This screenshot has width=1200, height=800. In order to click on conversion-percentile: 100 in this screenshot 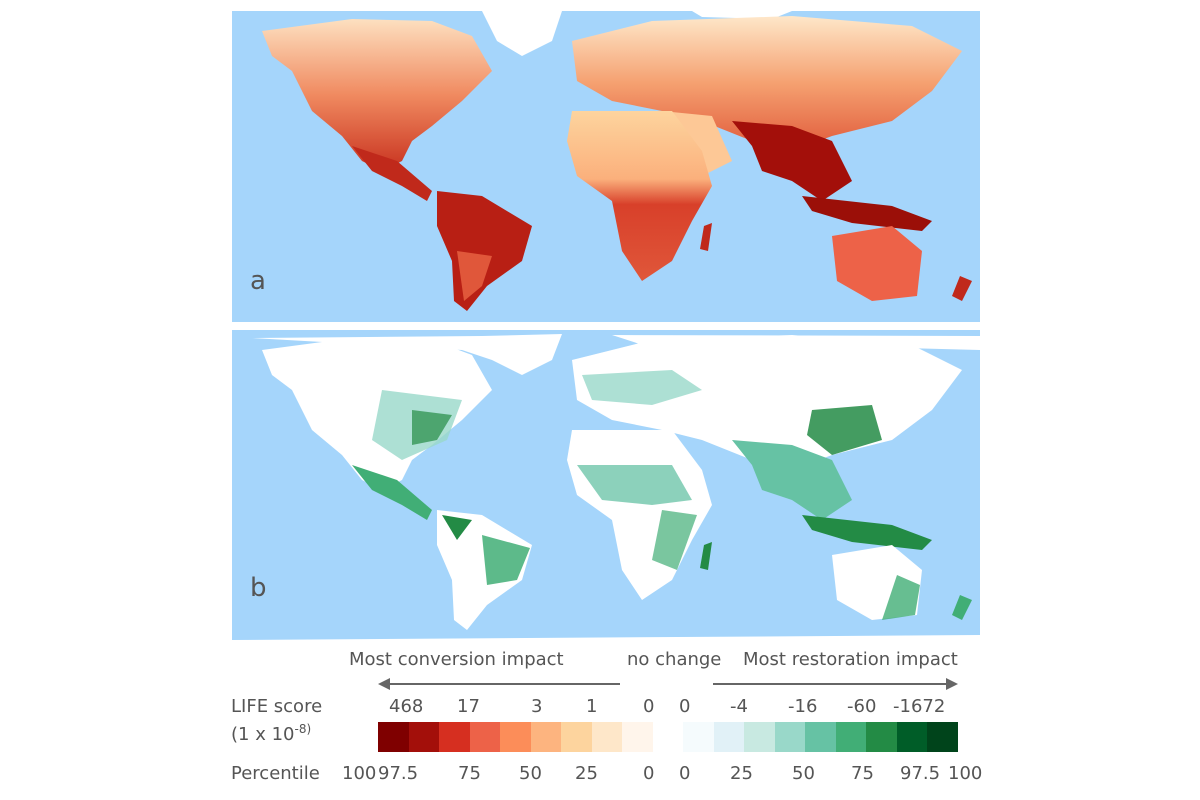, I will do `click(359, 773)`.